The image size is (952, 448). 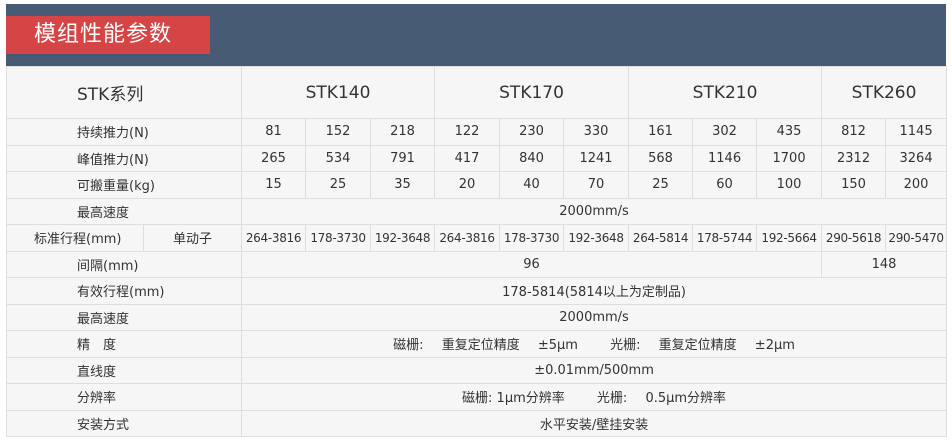 What do you see at coordinates (725, 158) in the screenshot?
I see `cell-value: 1146` at bounding box center [725, 158].